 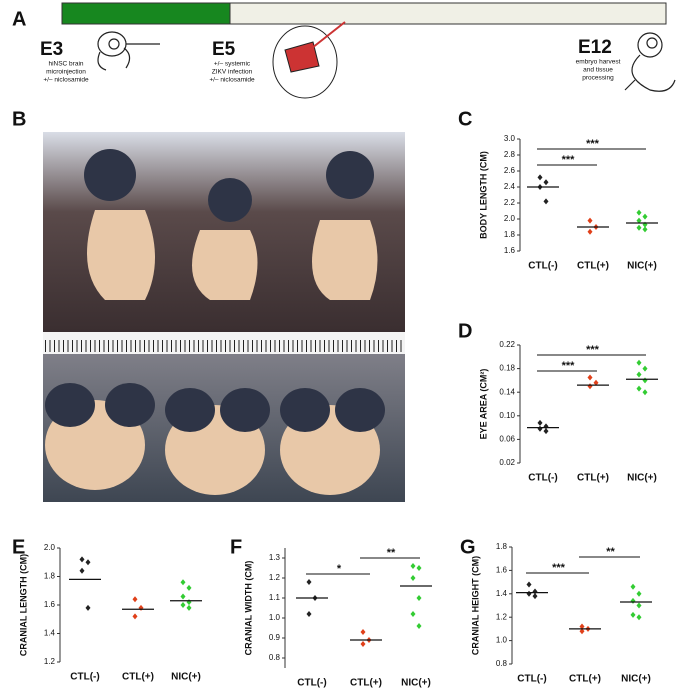 I want to click on panel-letter: B, so click(x=19, y=119).